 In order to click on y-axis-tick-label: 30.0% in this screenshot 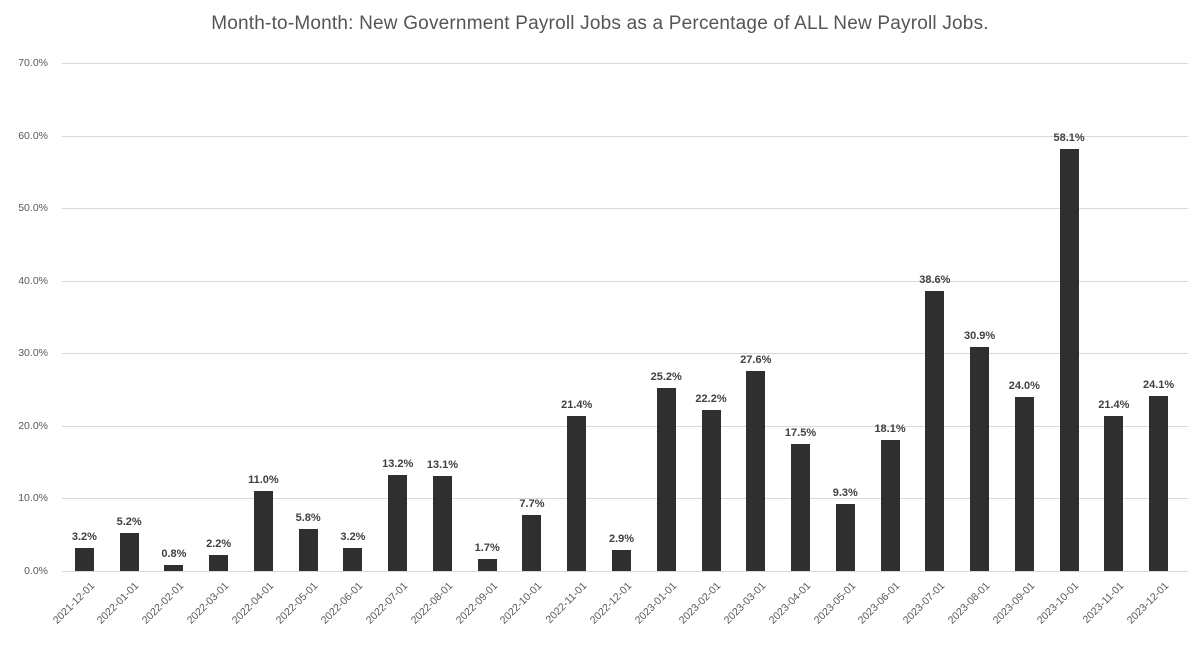, I will do `click(33, 353)`.